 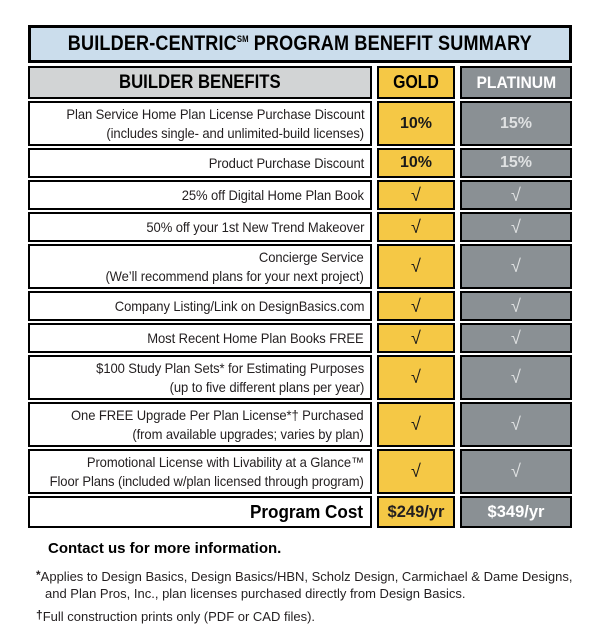 What do you see at coordinates (516, 512) in the screenshot?
I see `platinum-price: $349/yr` at bounding box center [516, 512].